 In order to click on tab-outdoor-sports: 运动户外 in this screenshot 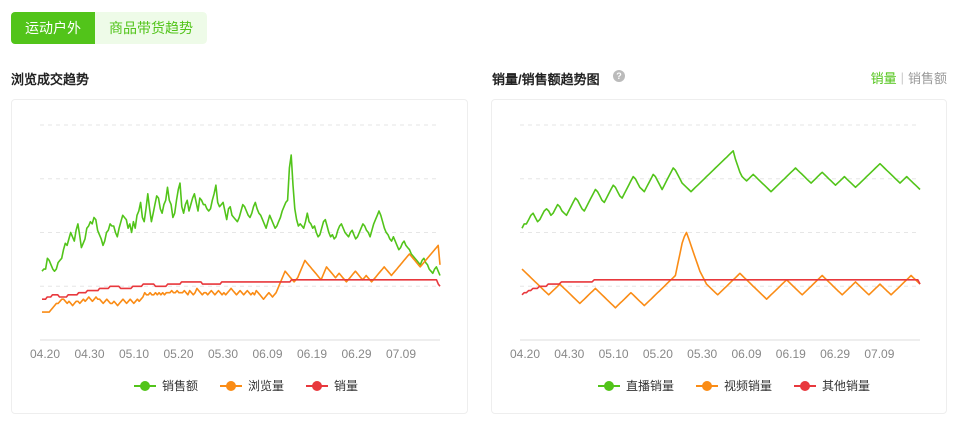, I will do `click(53, 28)`.